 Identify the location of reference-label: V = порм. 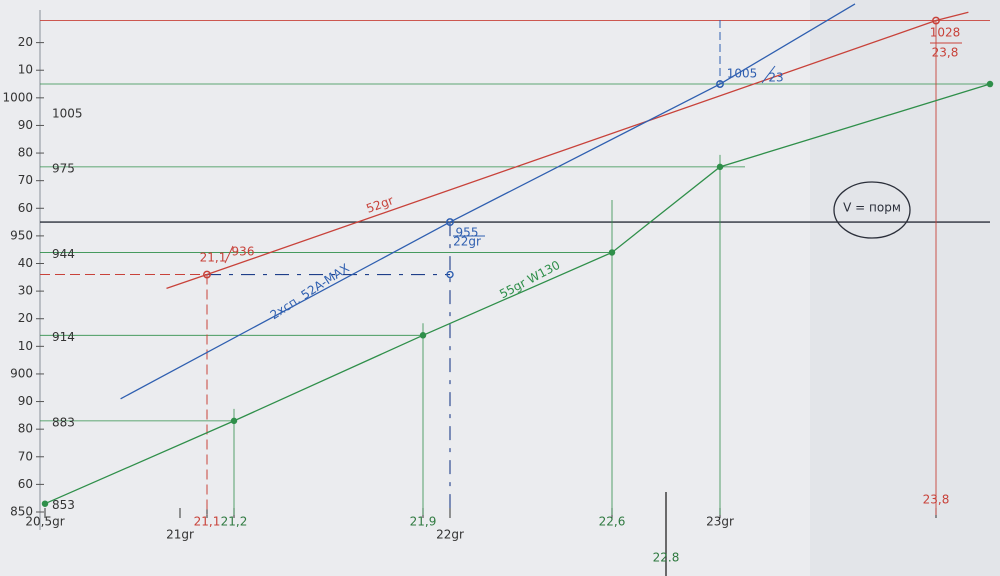
(872, 208).